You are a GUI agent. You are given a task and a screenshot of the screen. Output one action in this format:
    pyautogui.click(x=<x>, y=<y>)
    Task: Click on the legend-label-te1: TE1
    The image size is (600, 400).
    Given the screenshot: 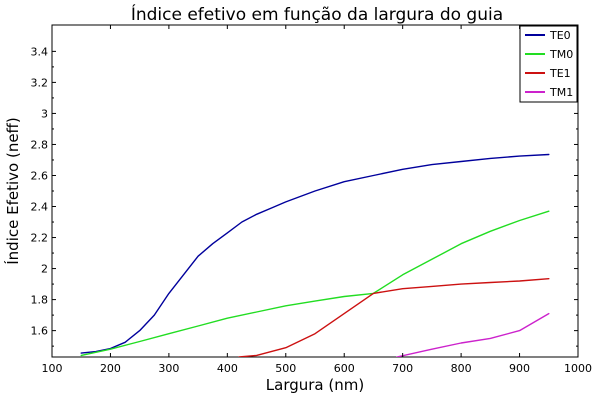 What is the action you would take?
    pyautogui.click(x=560, y=73)
    